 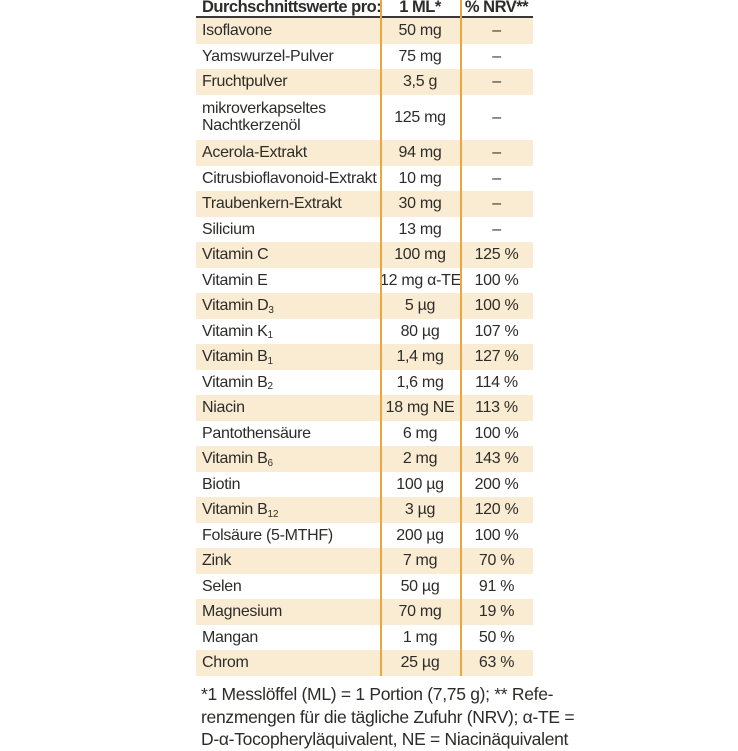 I want to click on nutrient-name: Vitamin E, so click(x=235, y=280).